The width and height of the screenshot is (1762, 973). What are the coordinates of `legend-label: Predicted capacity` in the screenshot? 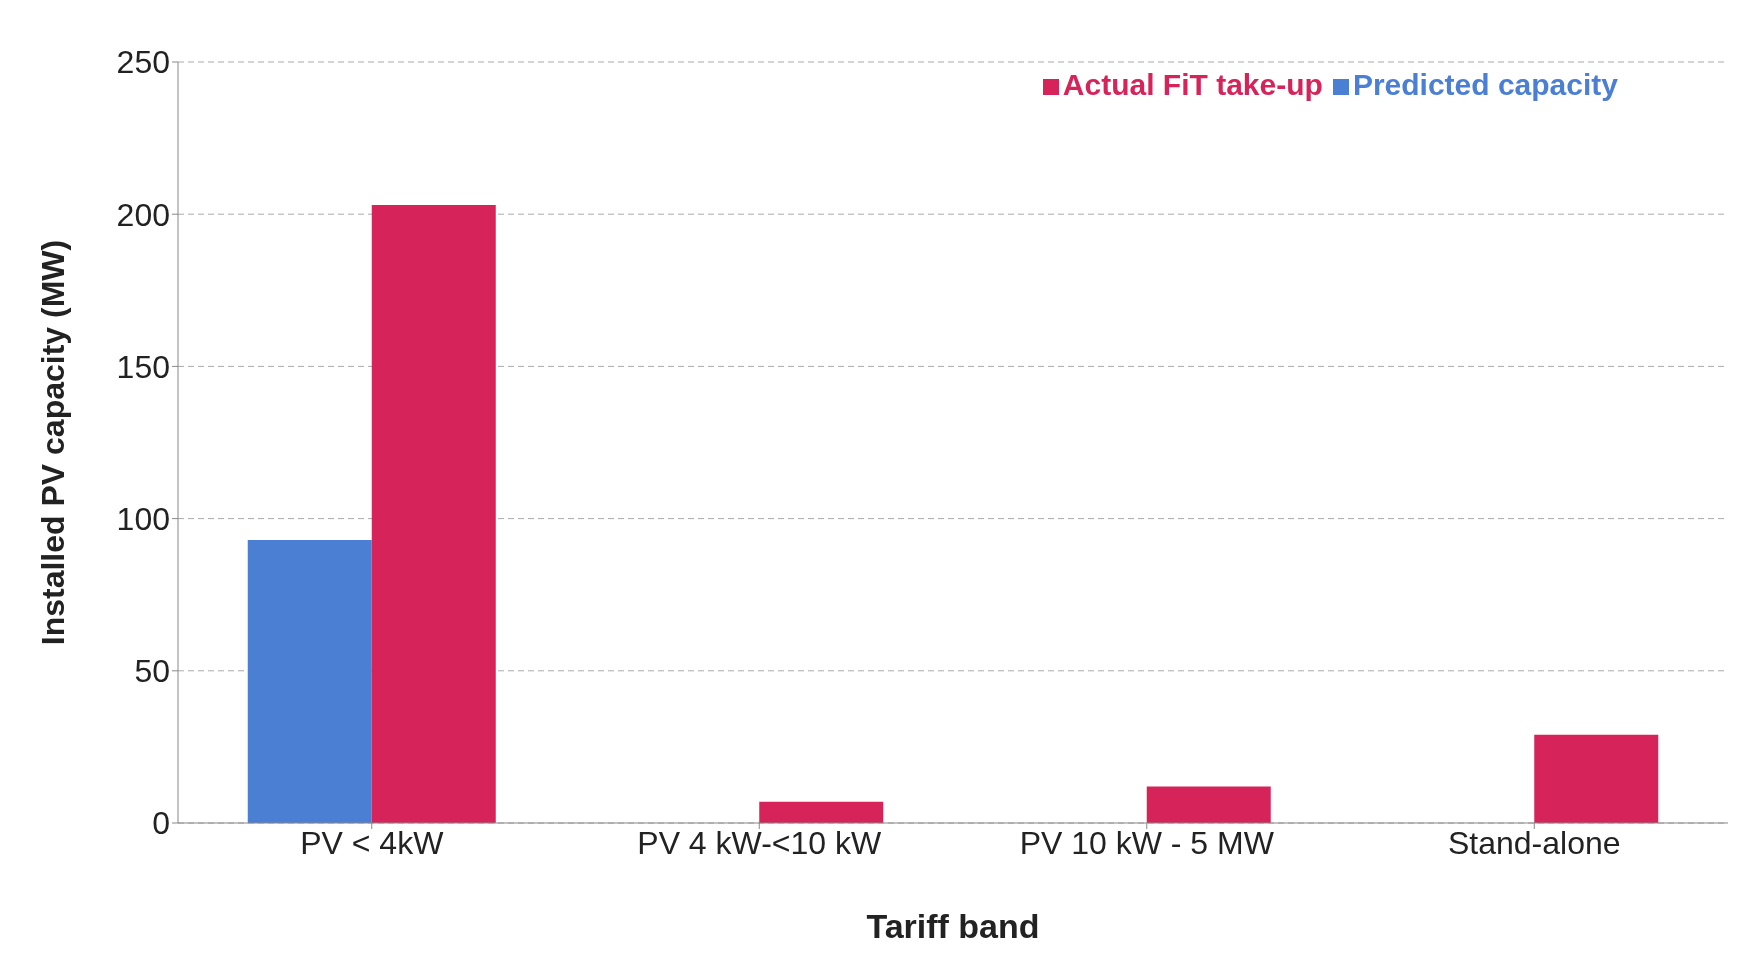 It's located at (1485, 84).